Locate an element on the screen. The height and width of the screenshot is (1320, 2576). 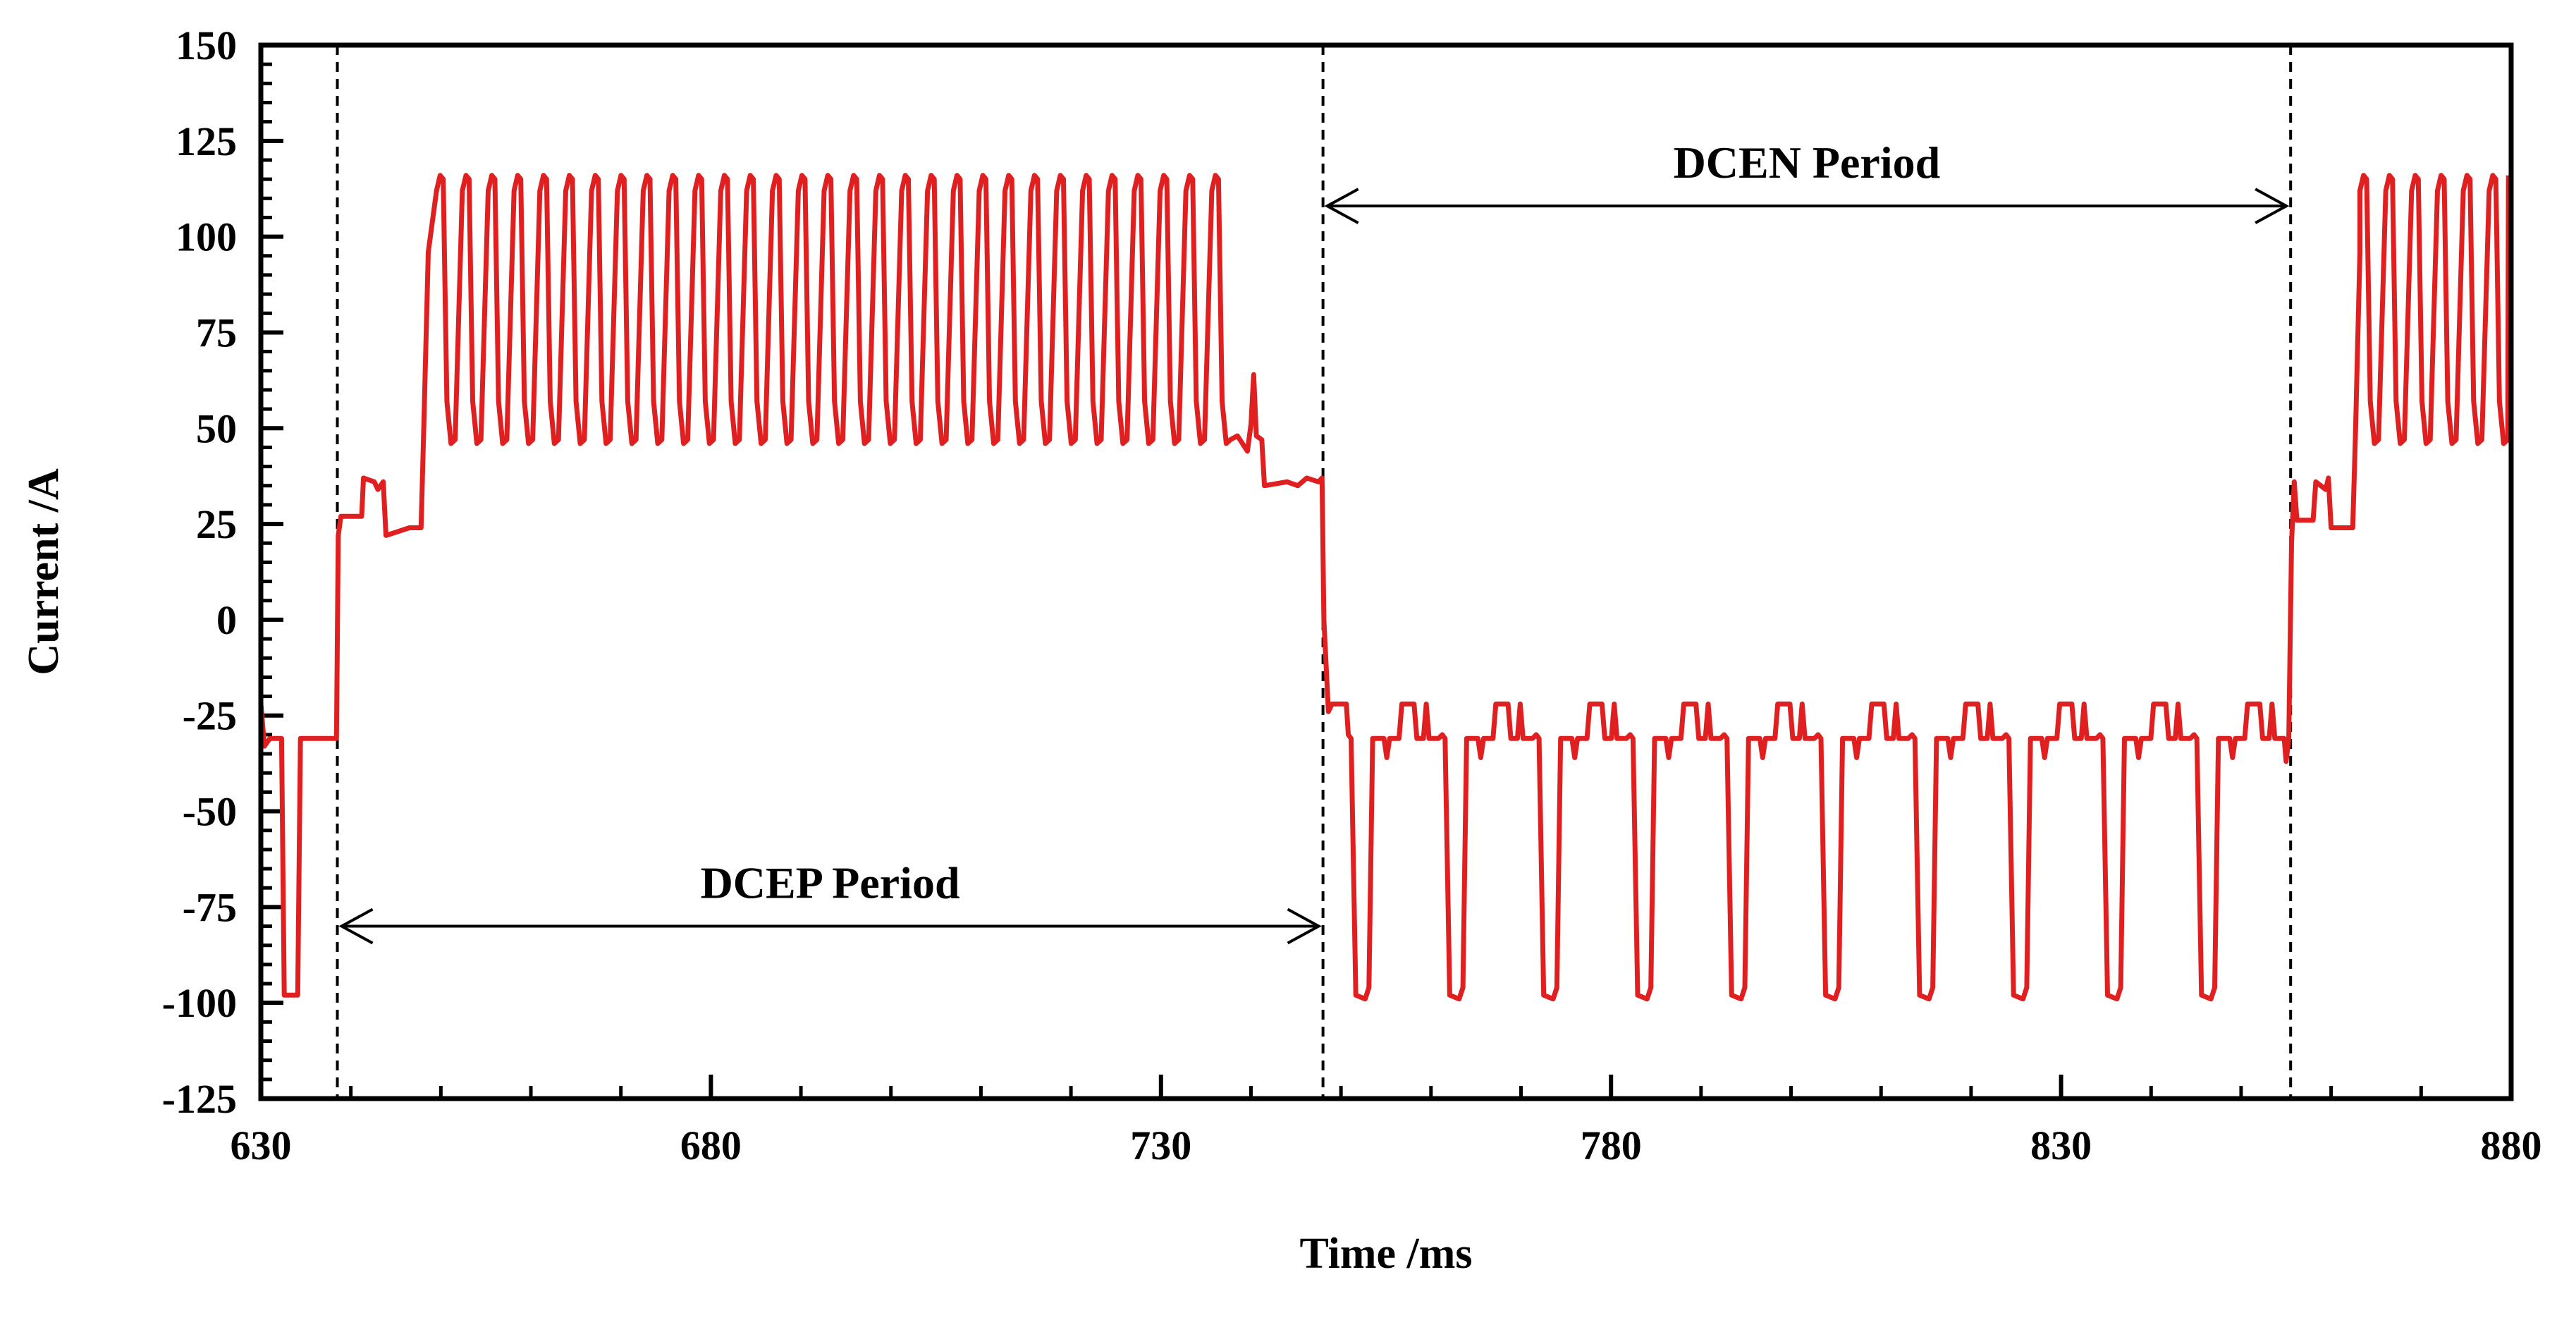
x-tick-label: 630 is located at coordinates (261, 1145).